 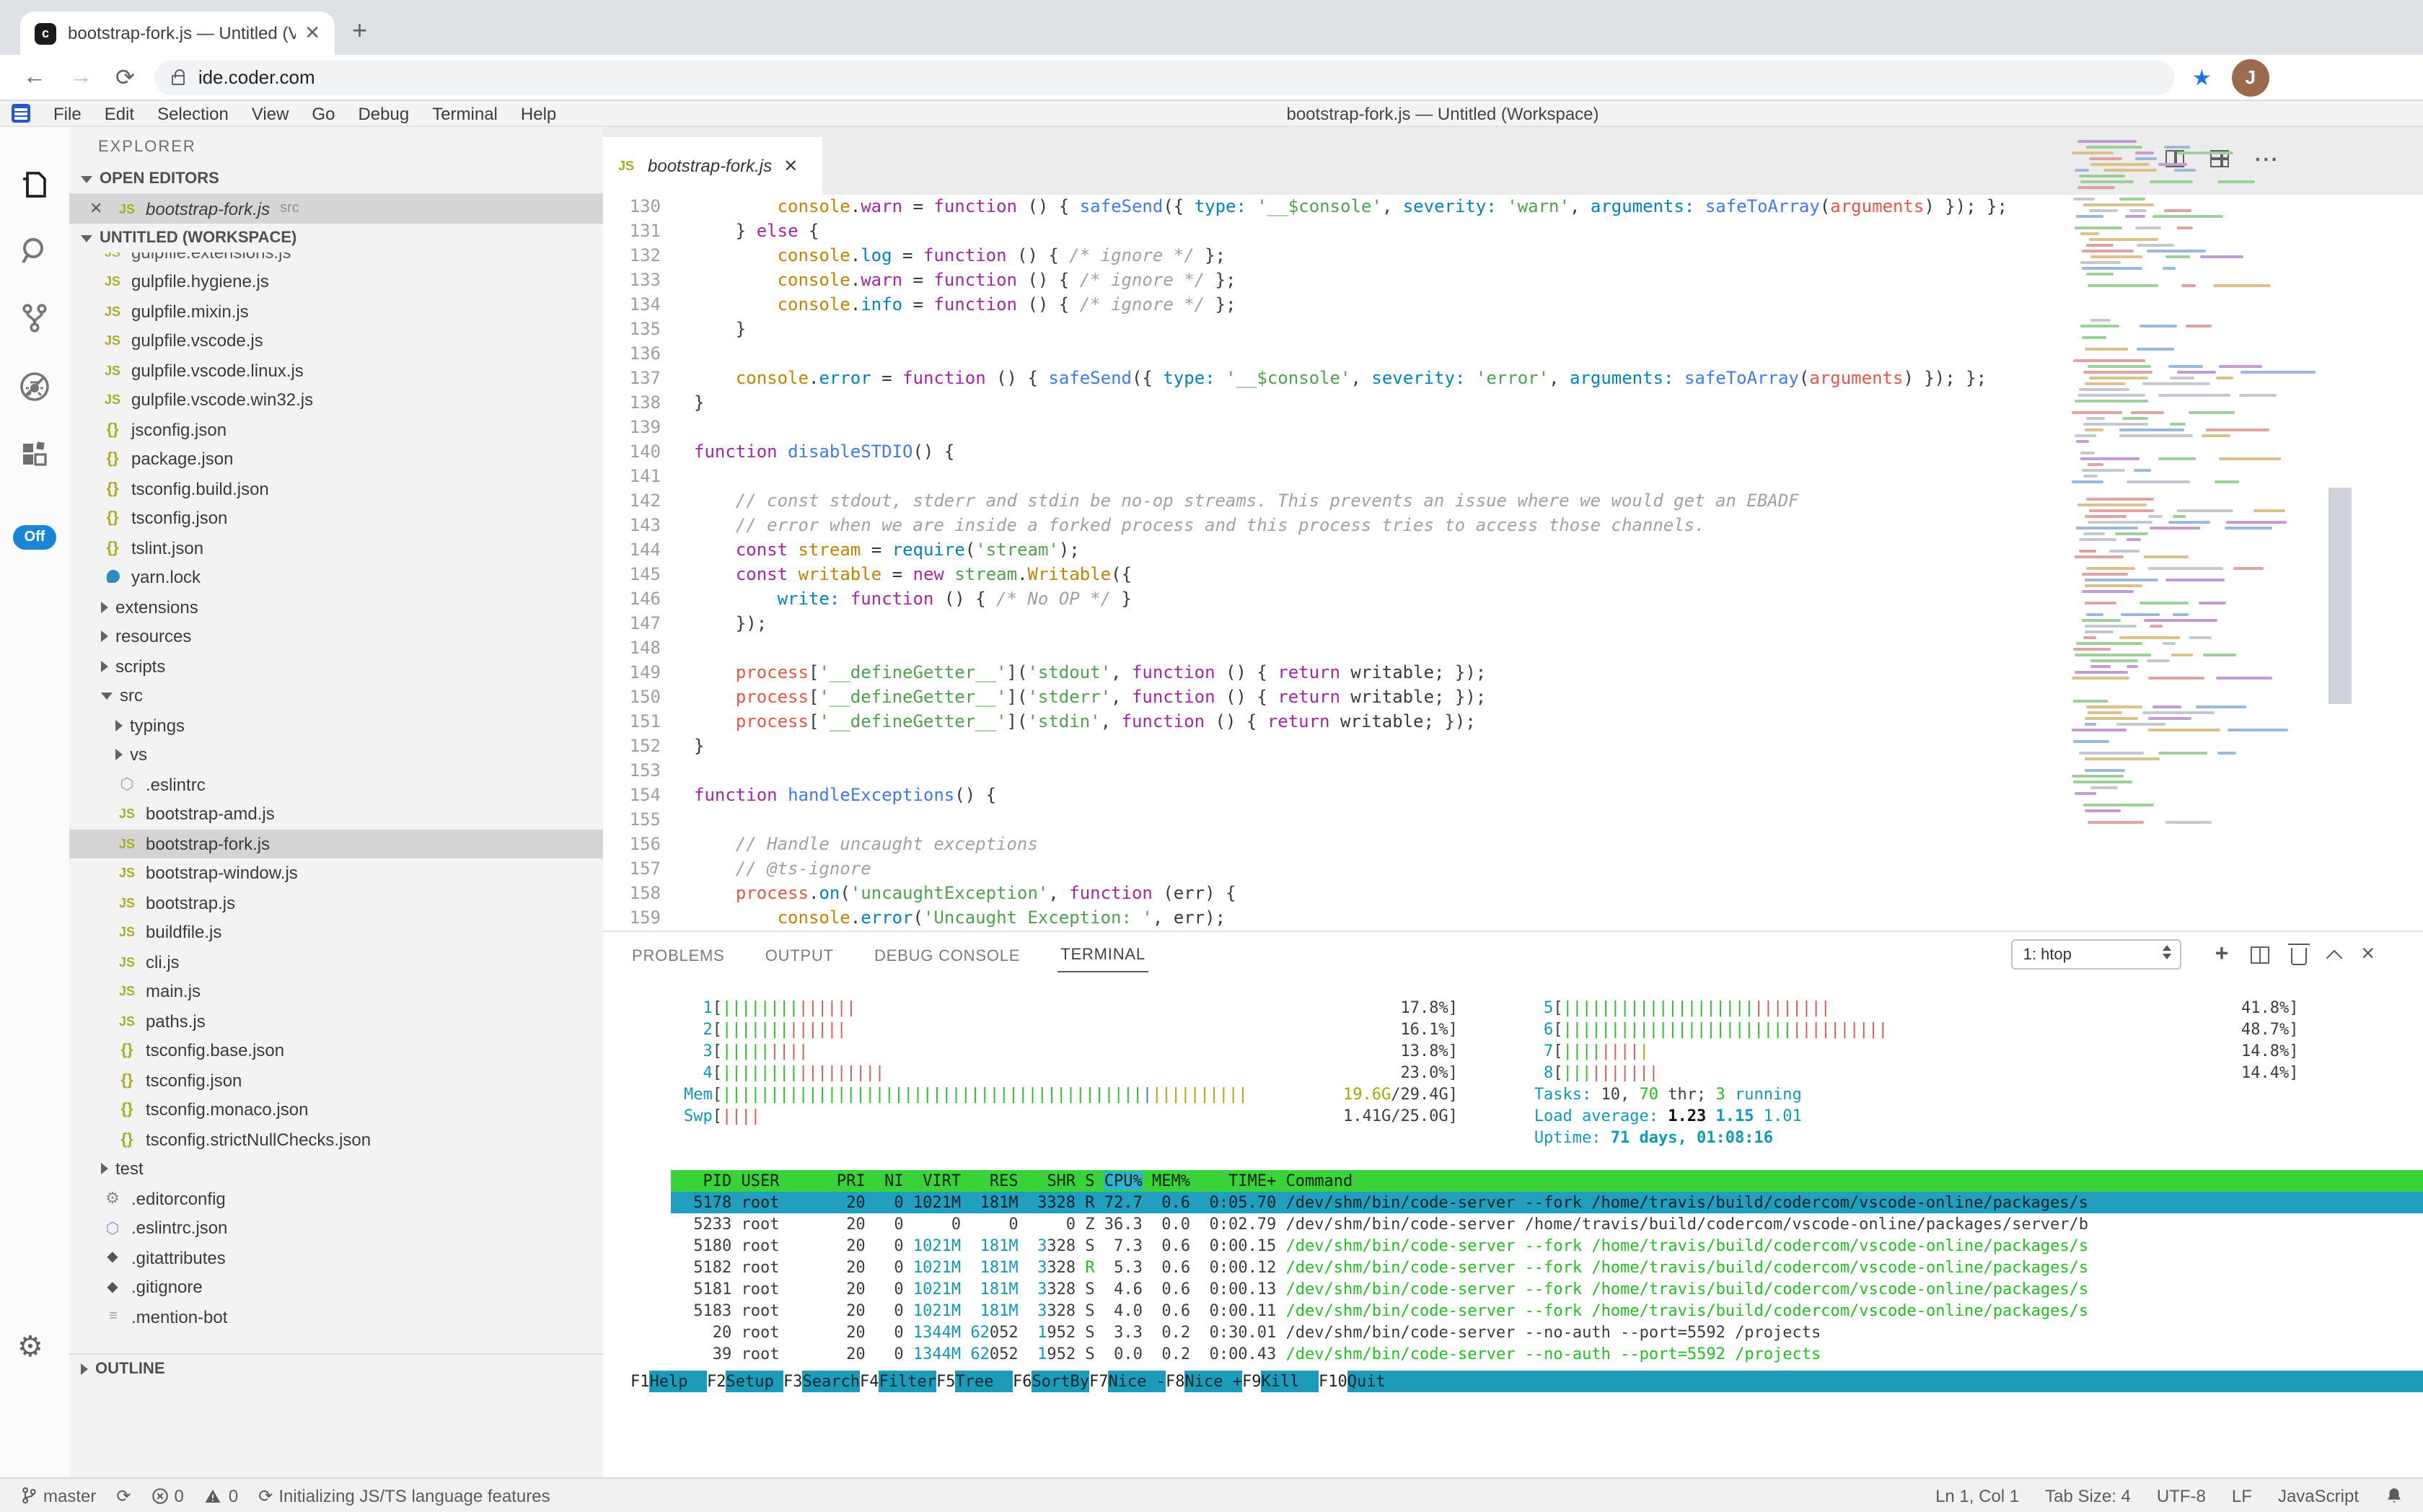 I want to click on fkey-F2: F2, so click(x=716, y=1381).